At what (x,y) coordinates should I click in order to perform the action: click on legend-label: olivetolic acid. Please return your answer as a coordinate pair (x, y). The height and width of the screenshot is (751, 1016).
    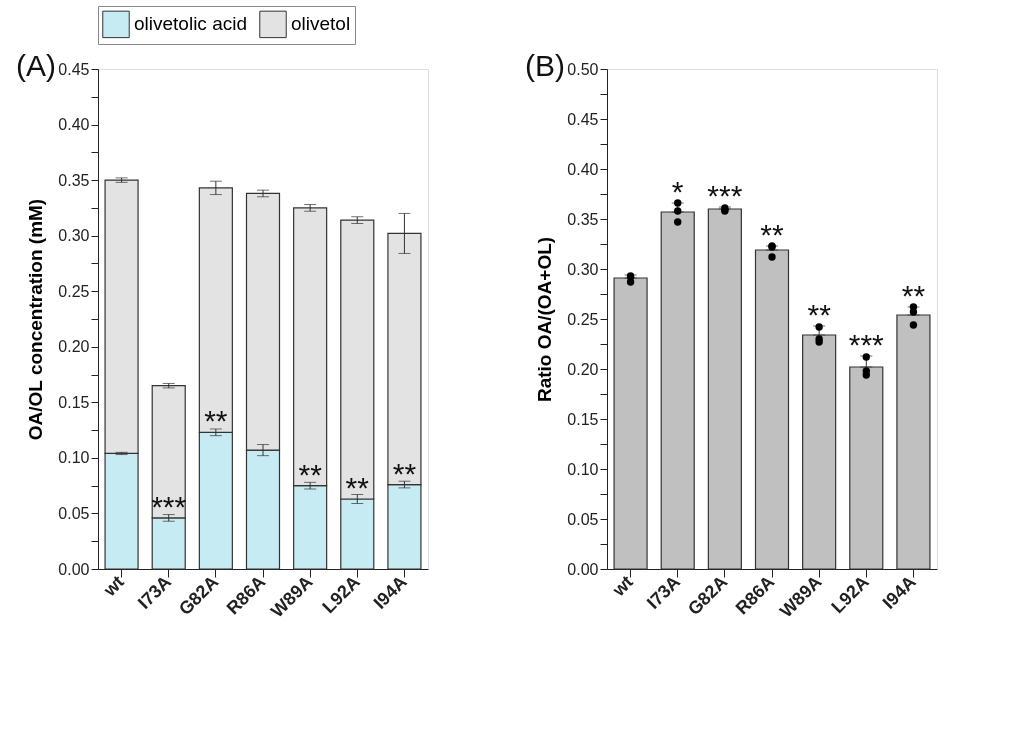
    Looking at the image, I should click on (190, 24).